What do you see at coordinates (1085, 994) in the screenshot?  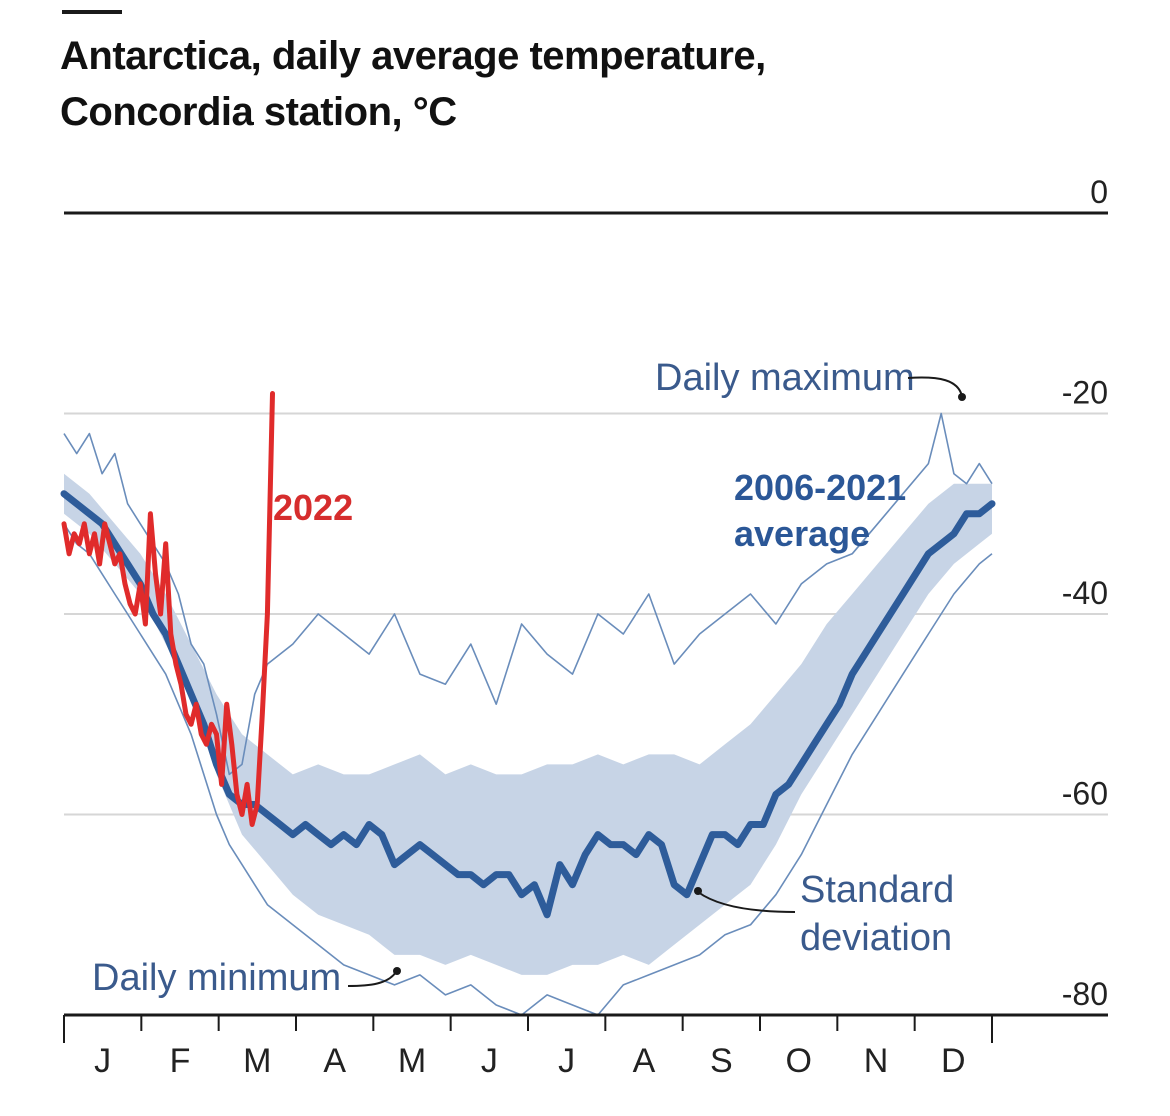 I see `y-tick-label: -80` at bounding box center [1085, 994].